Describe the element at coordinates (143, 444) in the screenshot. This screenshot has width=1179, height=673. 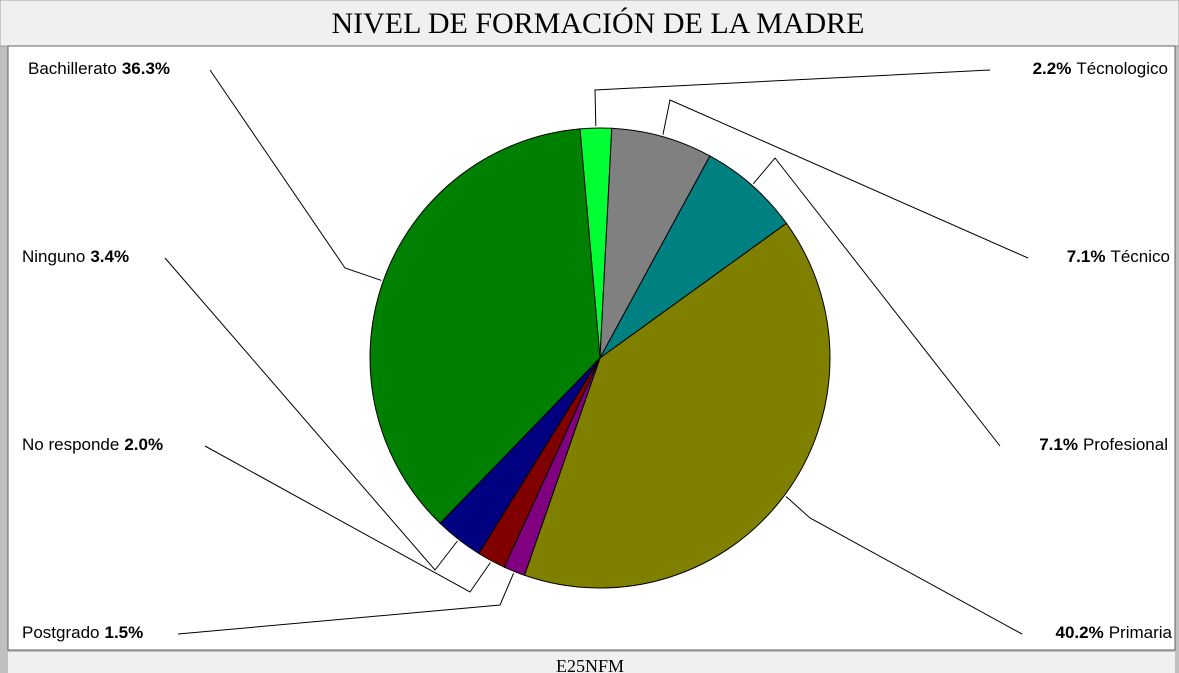
I see `slice-value-label: 2.0%` at that location.